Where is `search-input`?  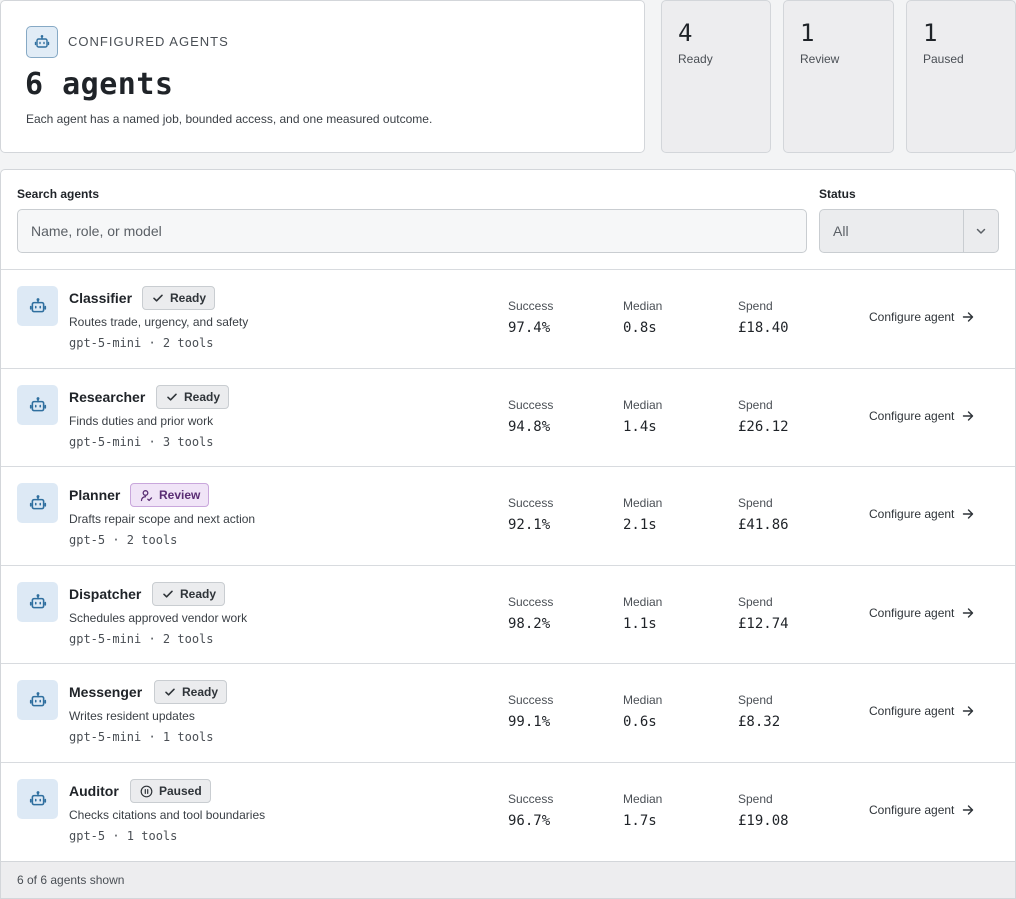 search-input is located at coordinates (412, 231).